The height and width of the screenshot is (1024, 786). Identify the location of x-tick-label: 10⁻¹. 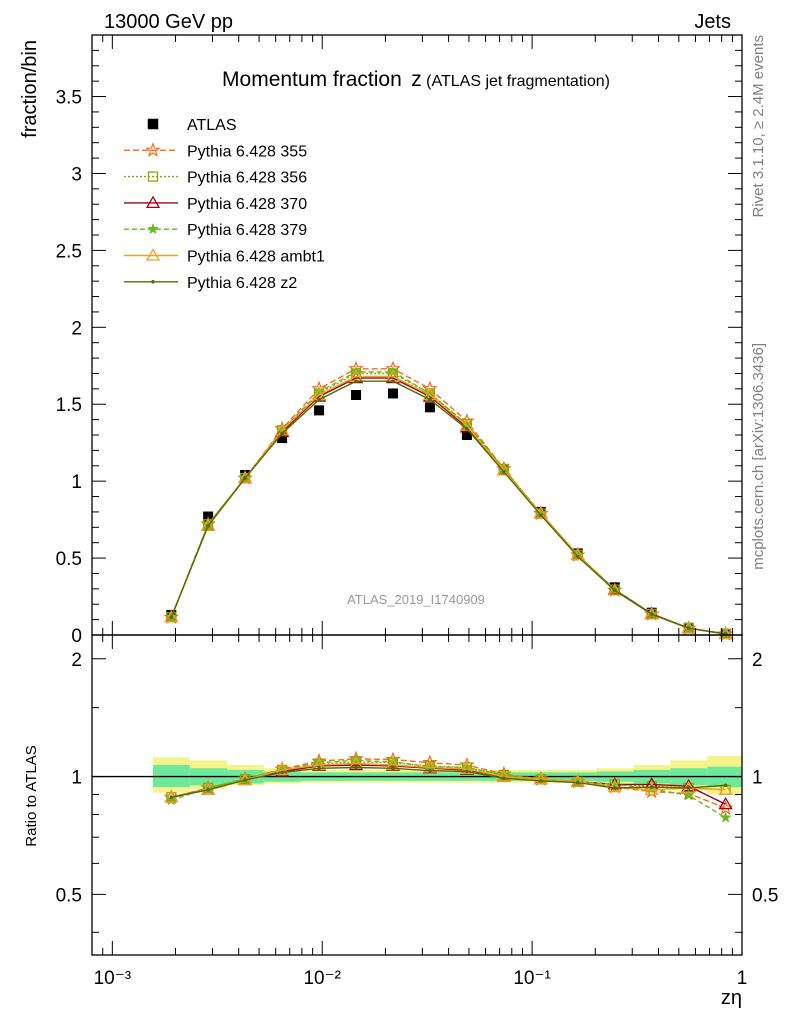
(532, 978).